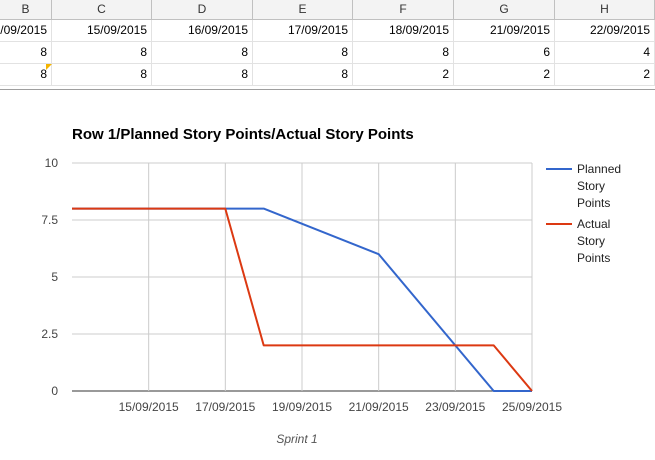  Describe the element at coordinates (26, 9) in the screenshot. I see `column-header-b: B` at that location.